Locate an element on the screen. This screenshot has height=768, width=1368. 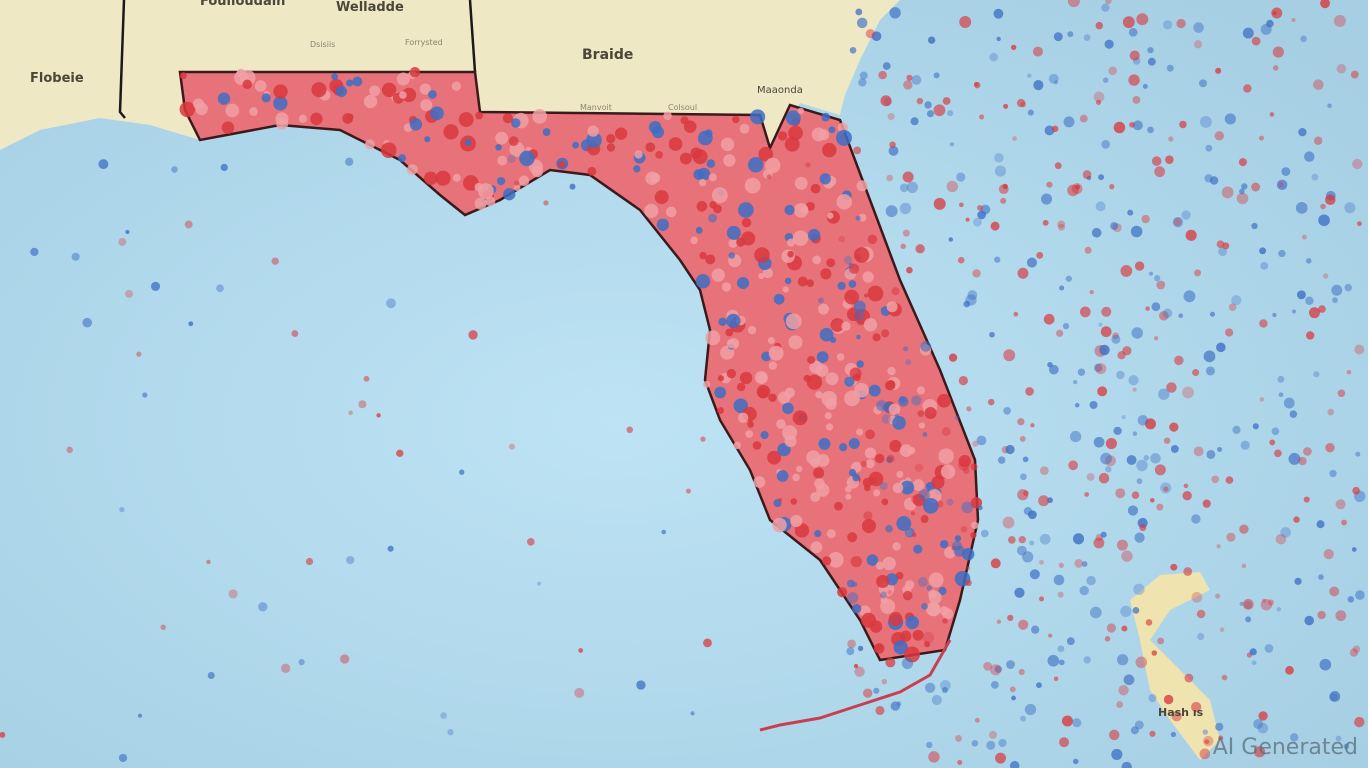
label-state-b: Braide is located at coordinates (608, 55).